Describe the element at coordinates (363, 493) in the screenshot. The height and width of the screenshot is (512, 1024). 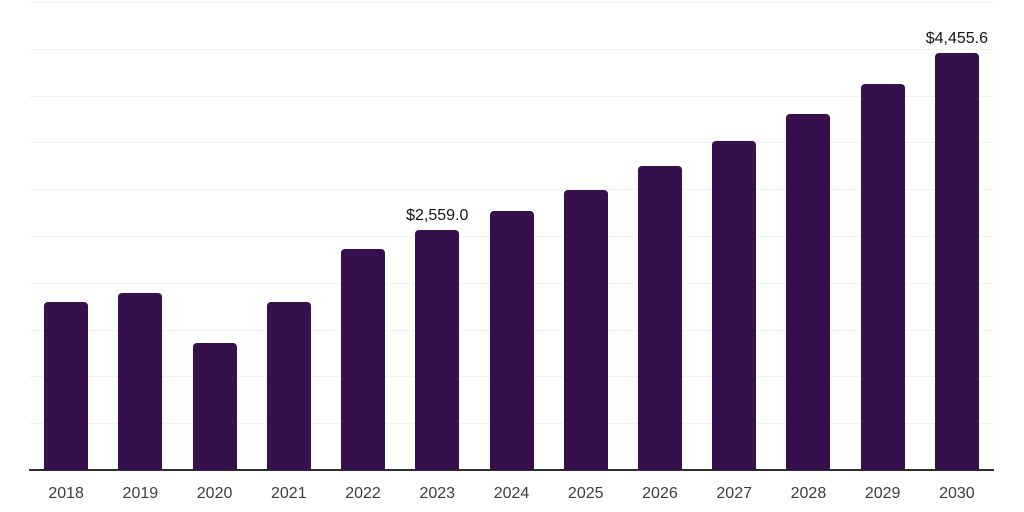
I see `x-tick-label-2022: 2022` at that location.